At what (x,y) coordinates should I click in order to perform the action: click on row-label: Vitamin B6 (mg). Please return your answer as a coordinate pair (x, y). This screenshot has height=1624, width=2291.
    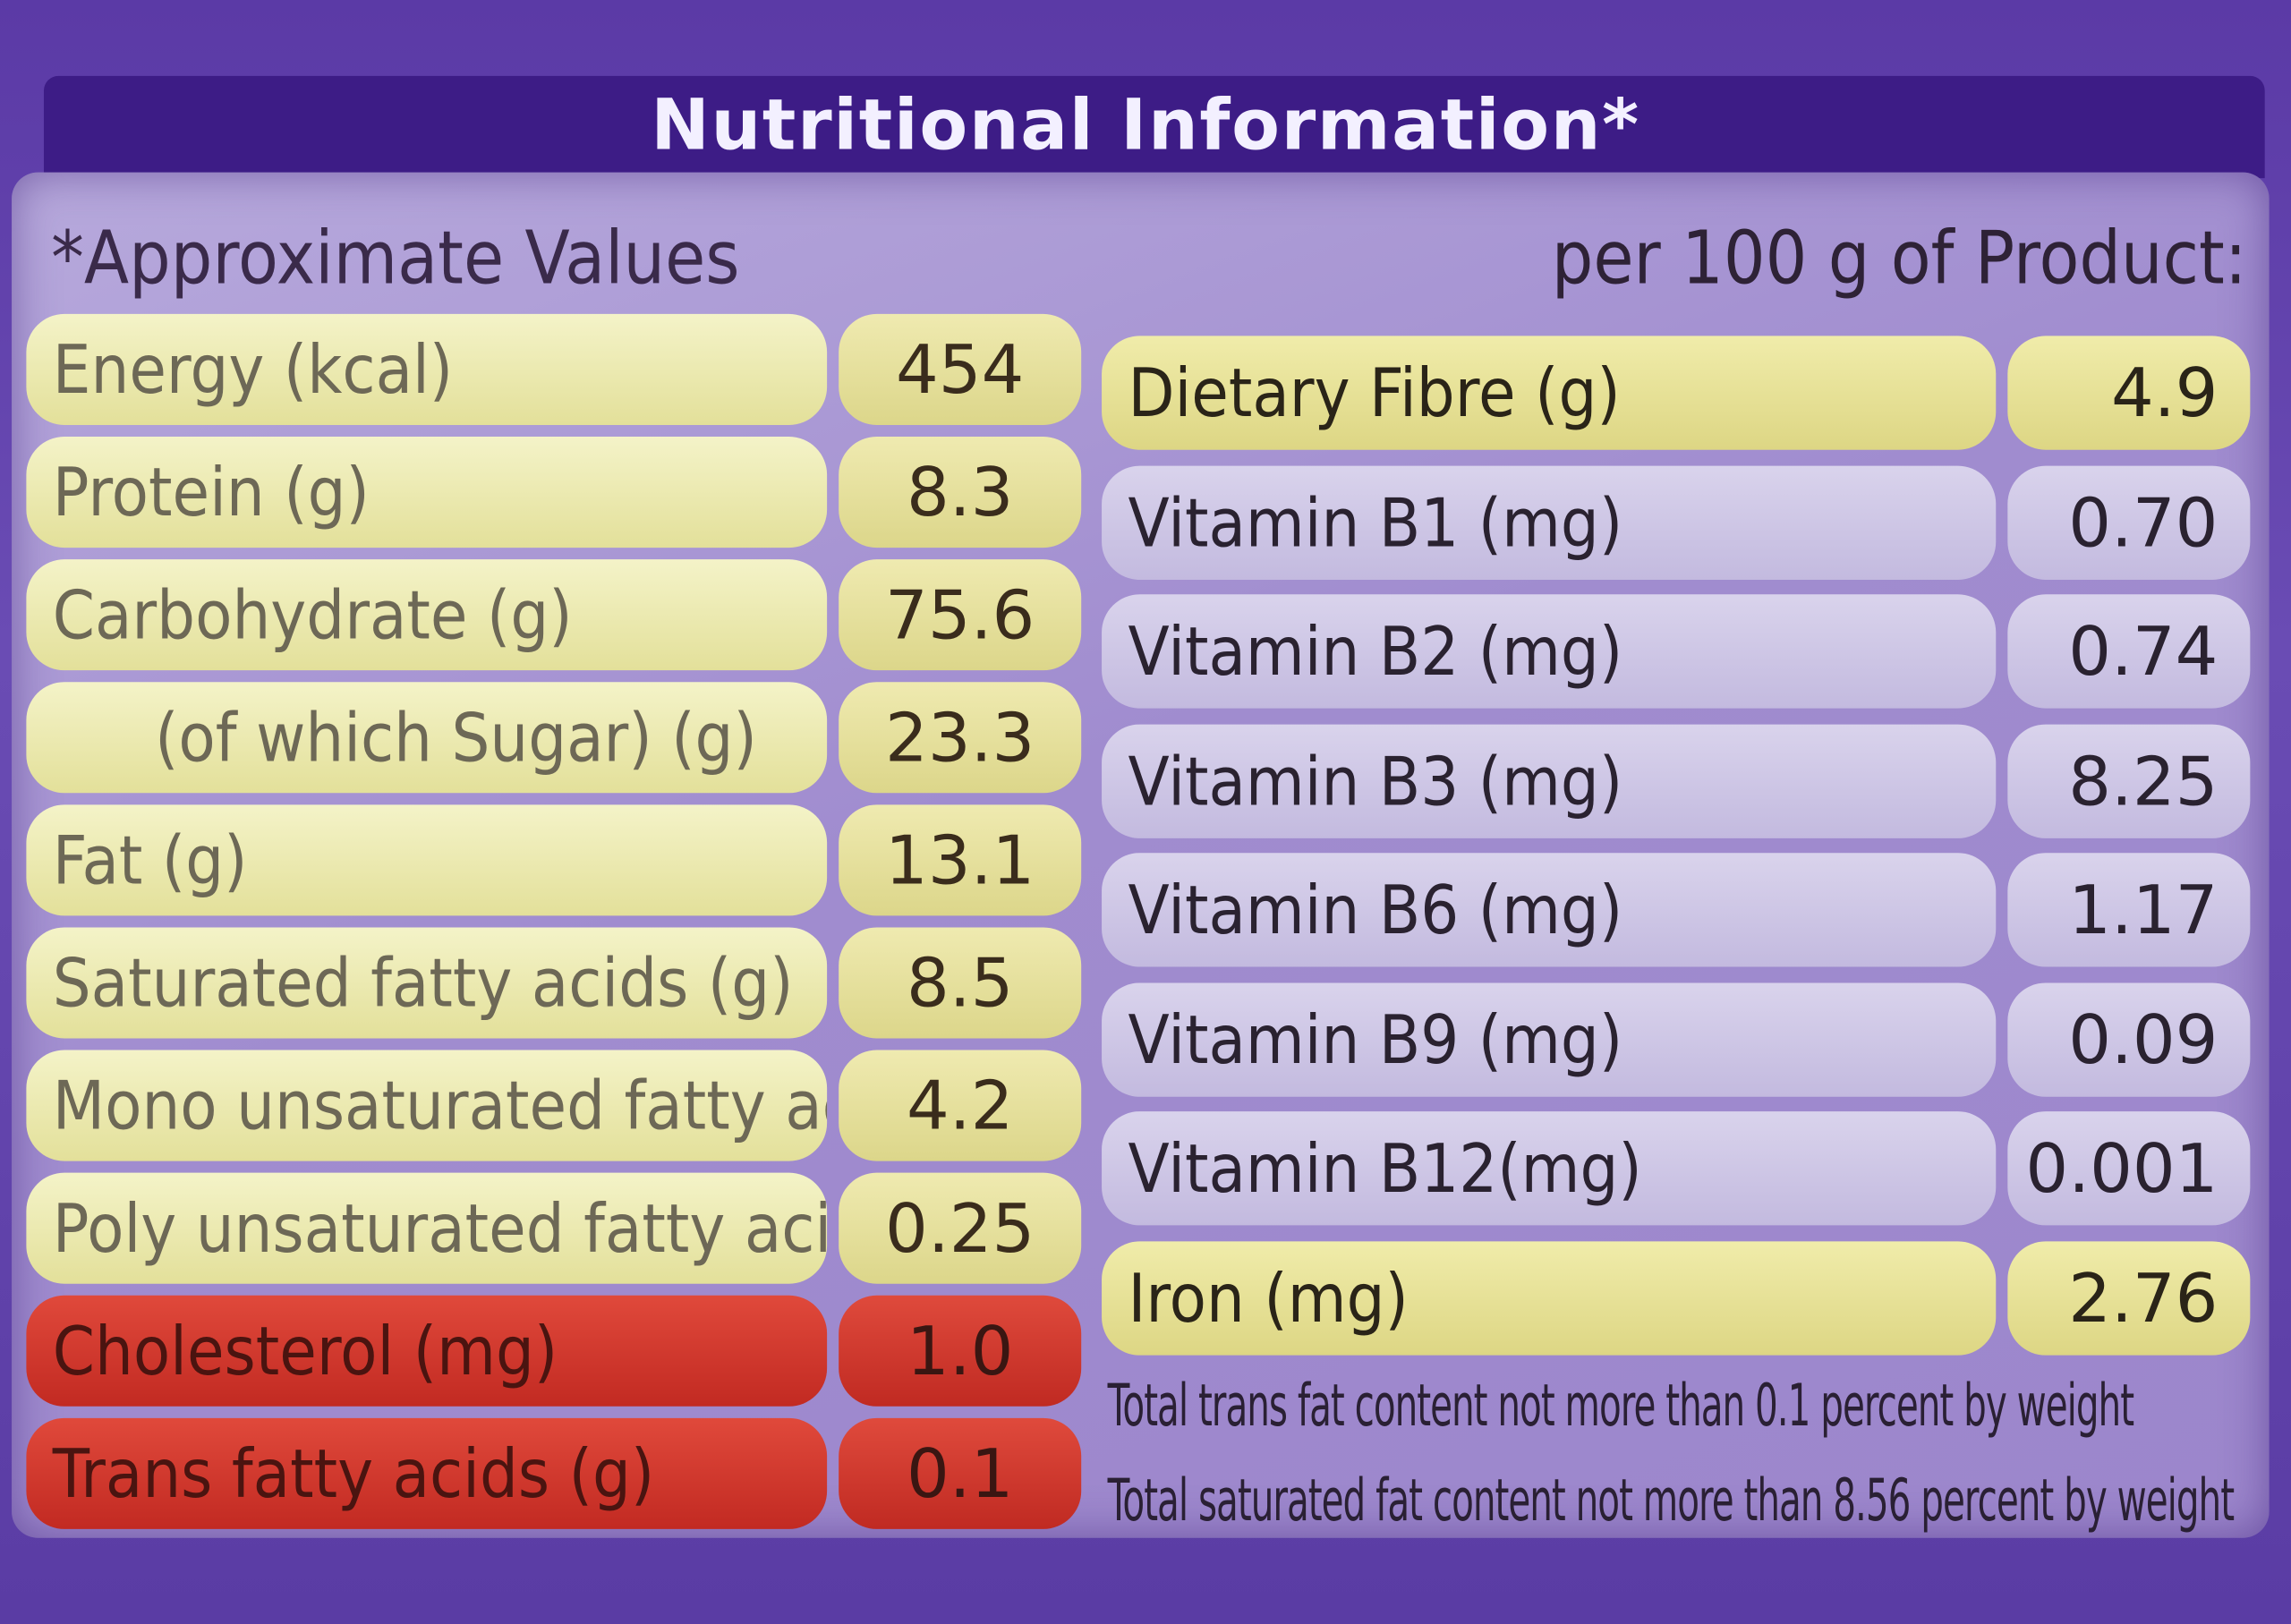
    Looking at the image, I should click on (1375, 909).